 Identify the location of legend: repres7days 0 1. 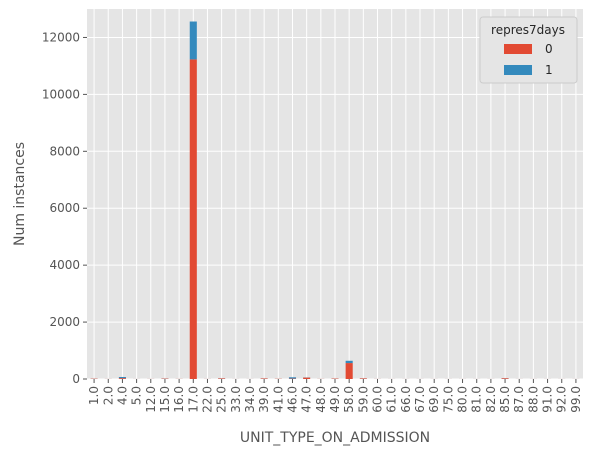
(528, 50).